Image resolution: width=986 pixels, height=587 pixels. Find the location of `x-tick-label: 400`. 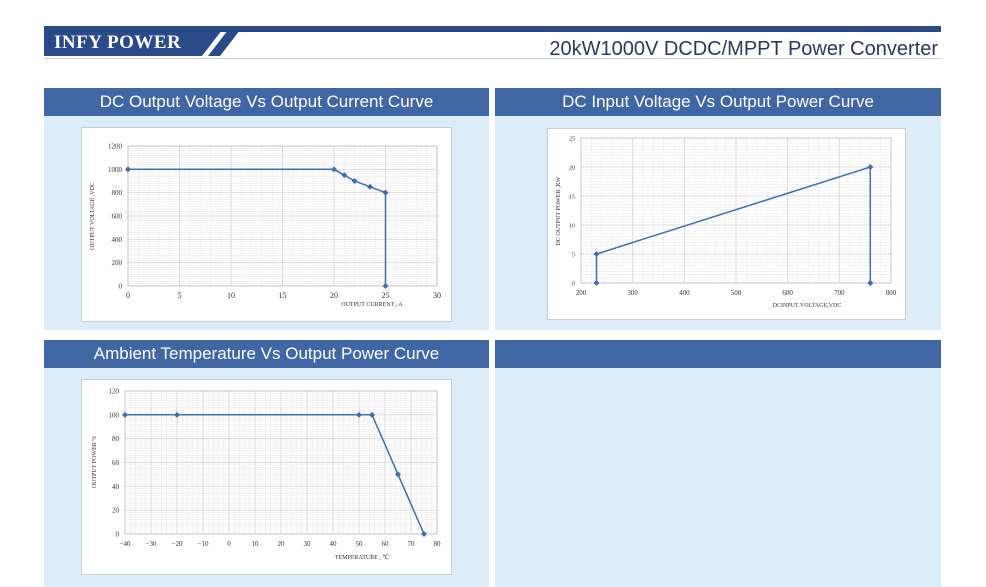

x-tick-label: 400 is located at coordinates (684, 293).